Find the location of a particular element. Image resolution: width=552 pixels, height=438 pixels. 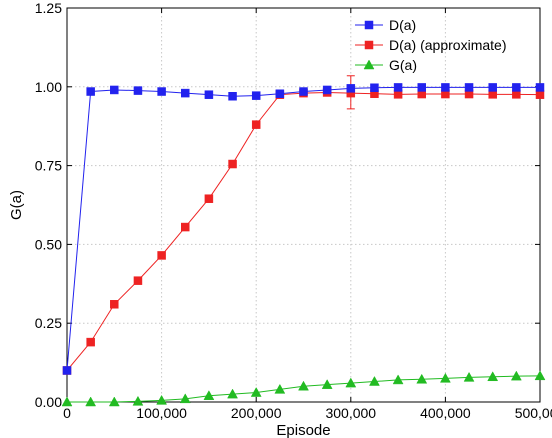

y-tick-label: 0.75 is located at coordinates (48, 166).